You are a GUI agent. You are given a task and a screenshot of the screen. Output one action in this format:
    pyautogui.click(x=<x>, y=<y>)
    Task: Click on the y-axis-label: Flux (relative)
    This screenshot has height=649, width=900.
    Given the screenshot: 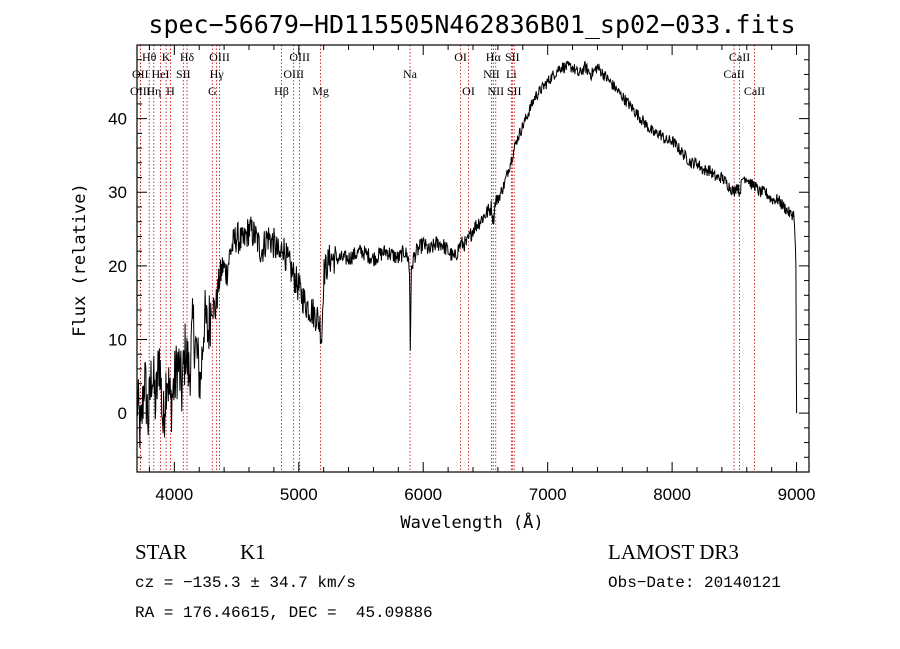 What is the action you would take?
    pyautogui.click(x=80, y=260)
    